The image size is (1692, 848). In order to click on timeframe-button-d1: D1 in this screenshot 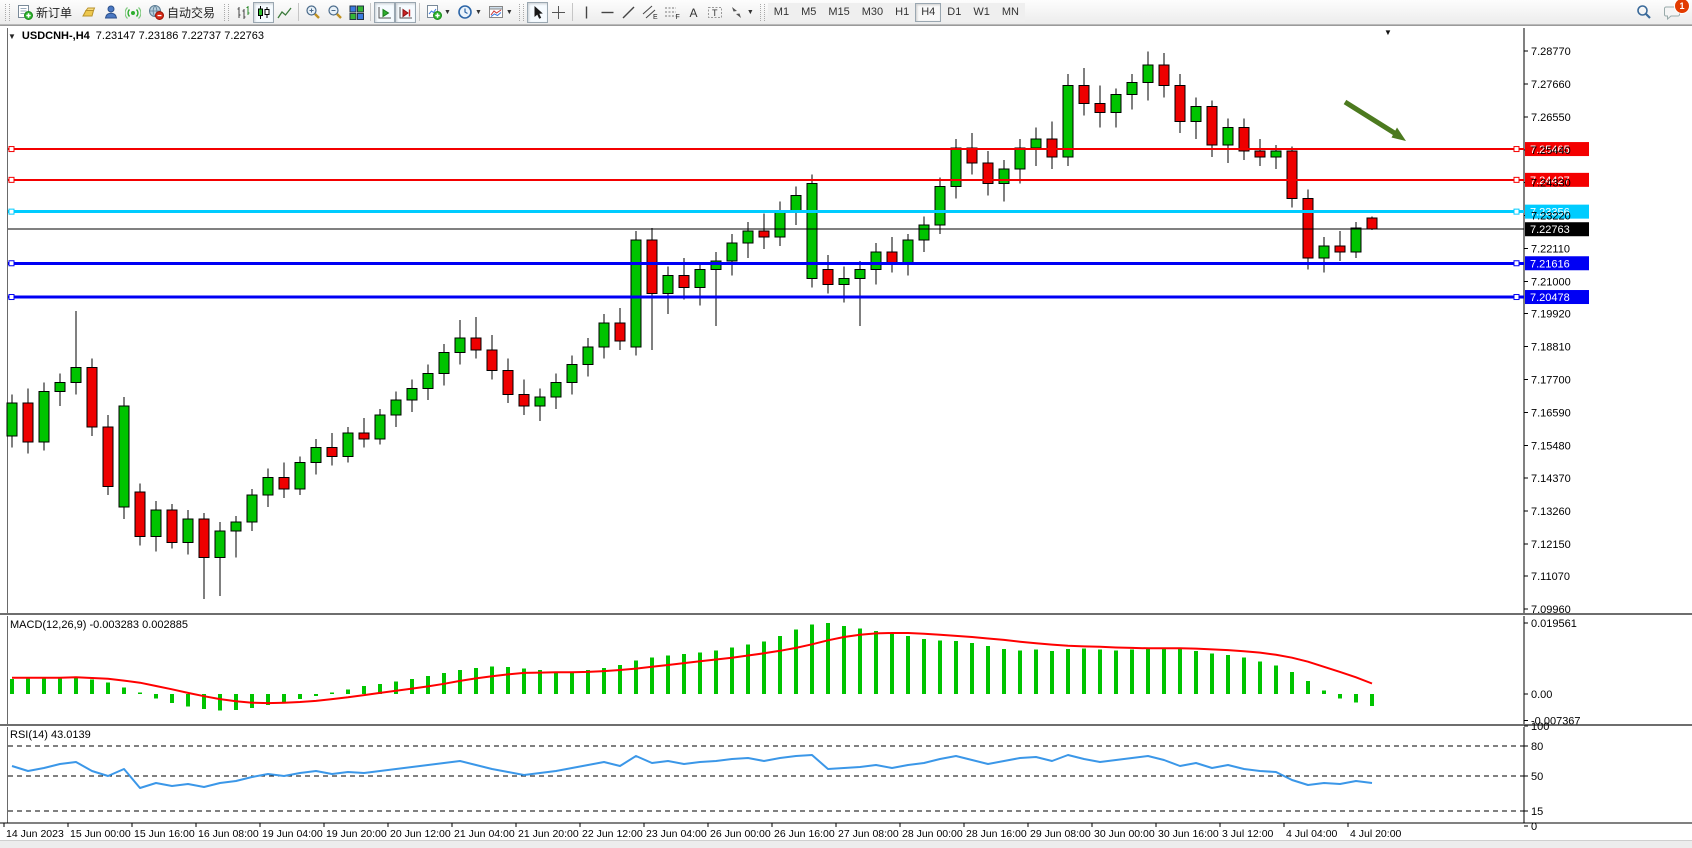, I will do `click(954, 12)`.